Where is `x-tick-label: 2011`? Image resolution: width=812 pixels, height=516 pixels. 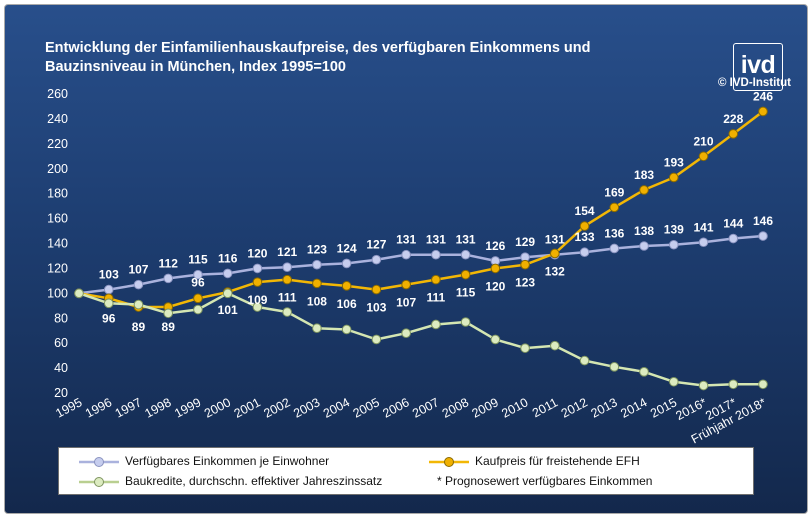 x-tick-label: 2011 is located at coordinates (545, 407).